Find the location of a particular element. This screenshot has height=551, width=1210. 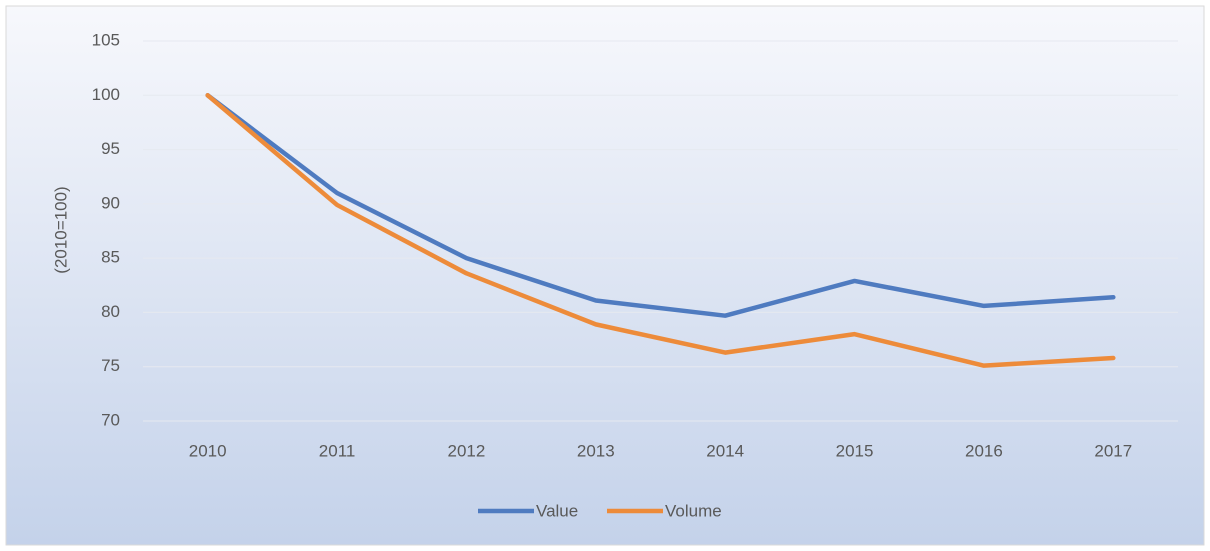

y-axis-label: (2010=100) is located at coordinates (60, 229).